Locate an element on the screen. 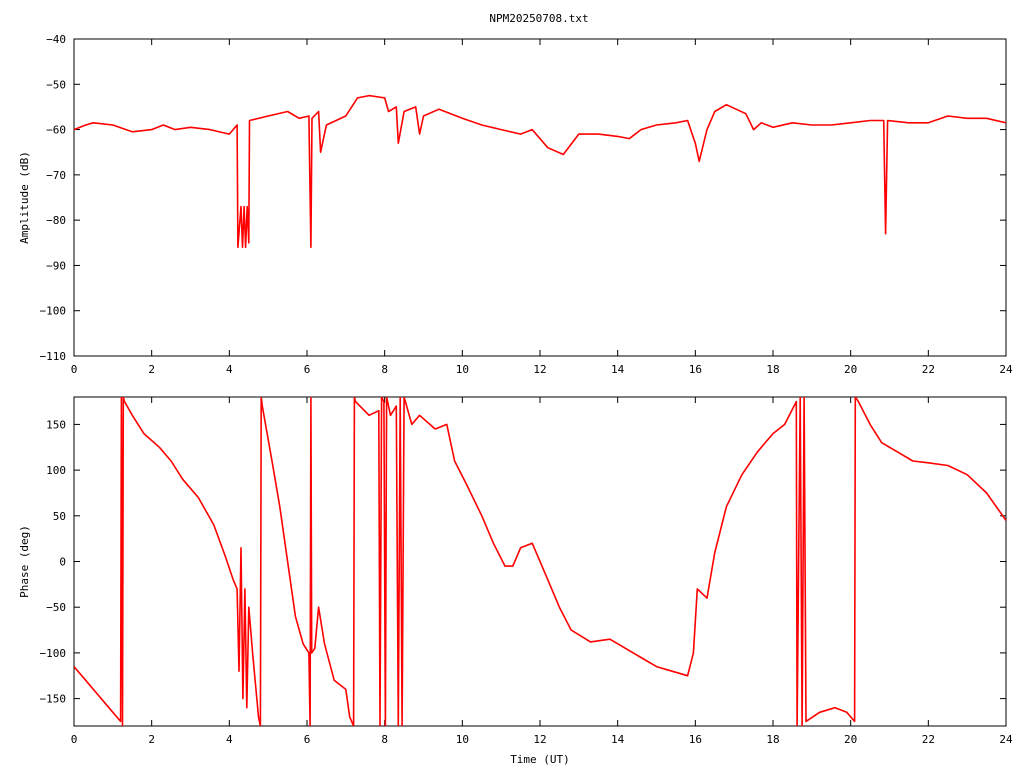 The image size is (1024, 772). phase-x-tick-label: 24 is located at coordinates (1006, 739).